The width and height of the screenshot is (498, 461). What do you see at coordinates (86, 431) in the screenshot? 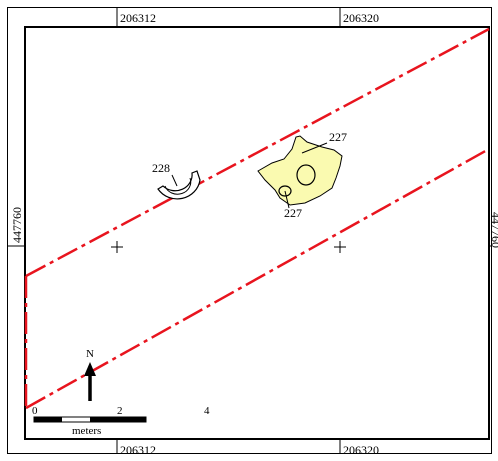
I see `scale-unit: meters` at bounding box center [86, 431].